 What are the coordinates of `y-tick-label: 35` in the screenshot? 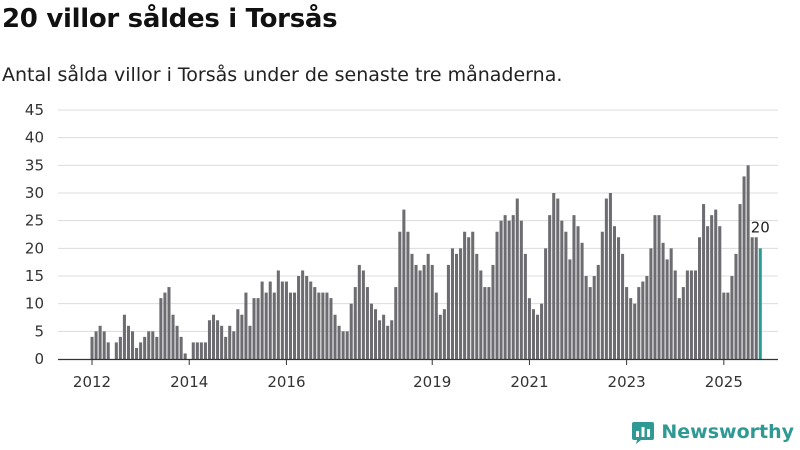 It's located at (34, 165).